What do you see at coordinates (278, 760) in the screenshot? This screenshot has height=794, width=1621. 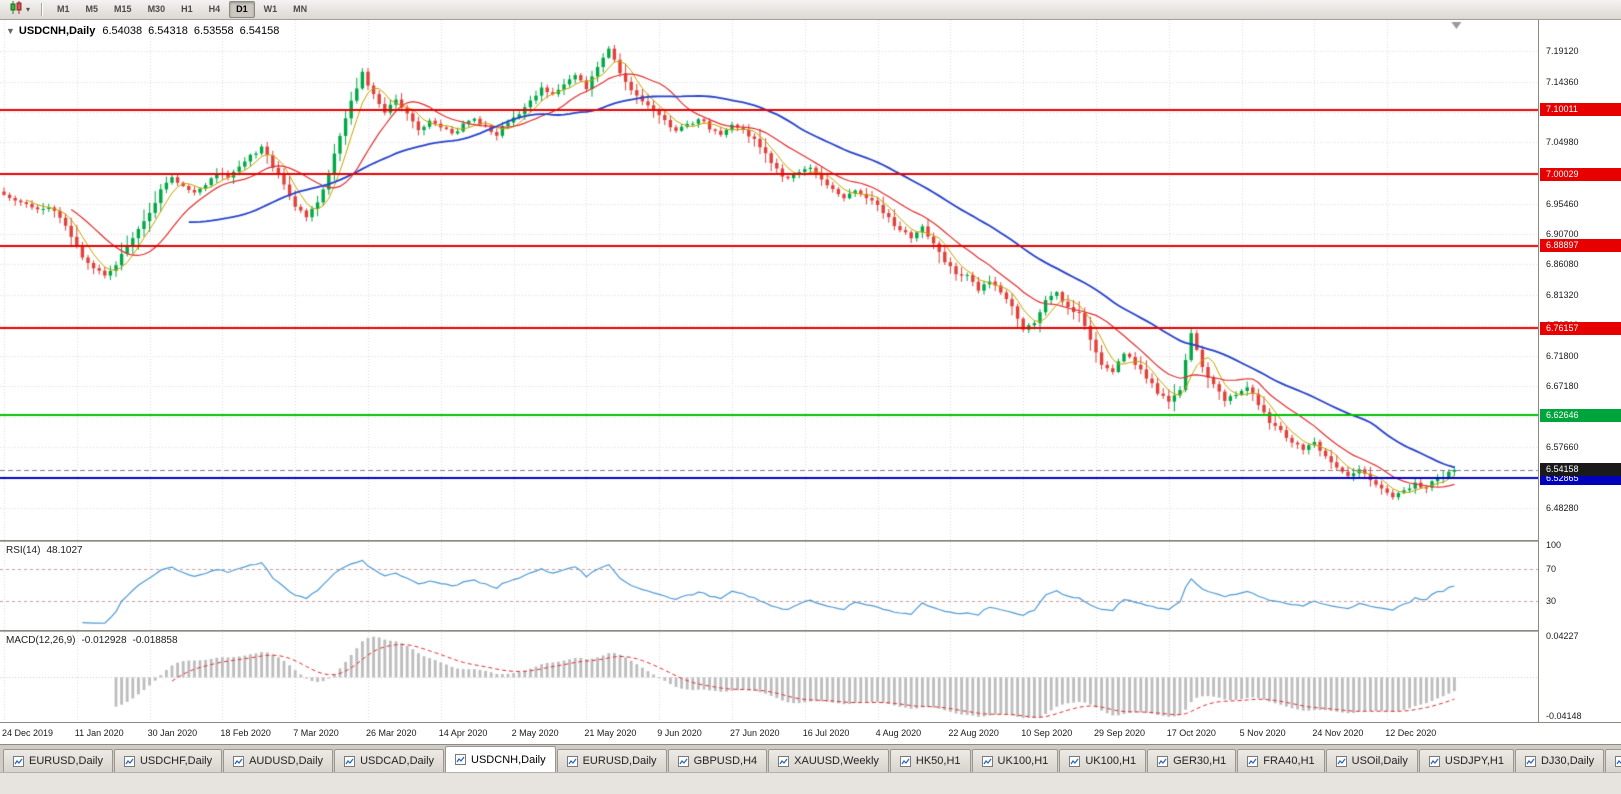 I see `chart-tab-audusd-daily: AUDUSD,Daily` at bounding box center [278, 760].